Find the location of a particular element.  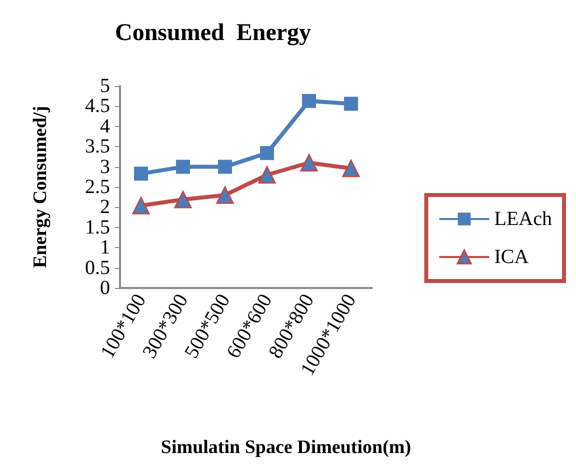

y-tick-label: 2.5 is located at coordinates (97, 187).